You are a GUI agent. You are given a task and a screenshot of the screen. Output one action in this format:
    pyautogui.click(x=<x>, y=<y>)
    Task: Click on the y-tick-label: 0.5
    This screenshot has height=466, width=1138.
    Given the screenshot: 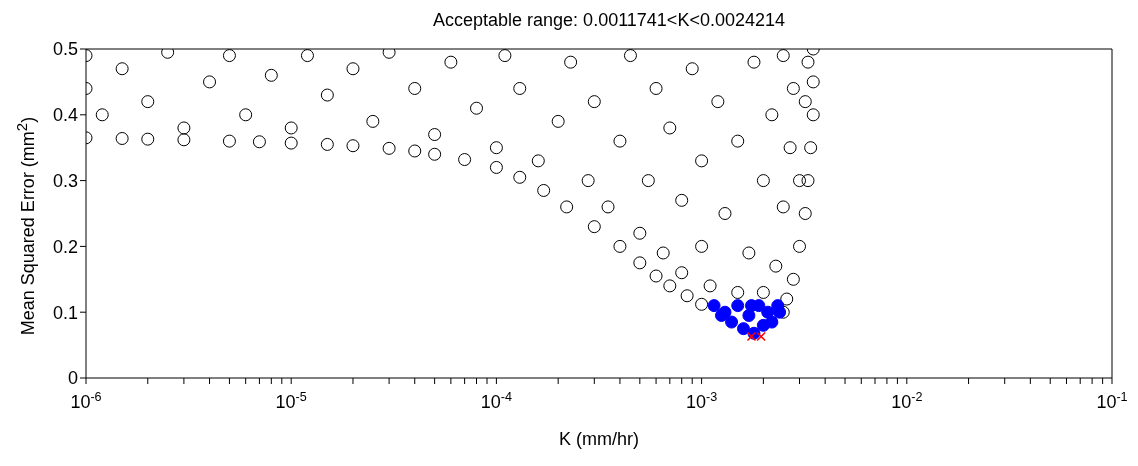 What is the action you would take?
    pyautogui.click(x=65, y=49)
    